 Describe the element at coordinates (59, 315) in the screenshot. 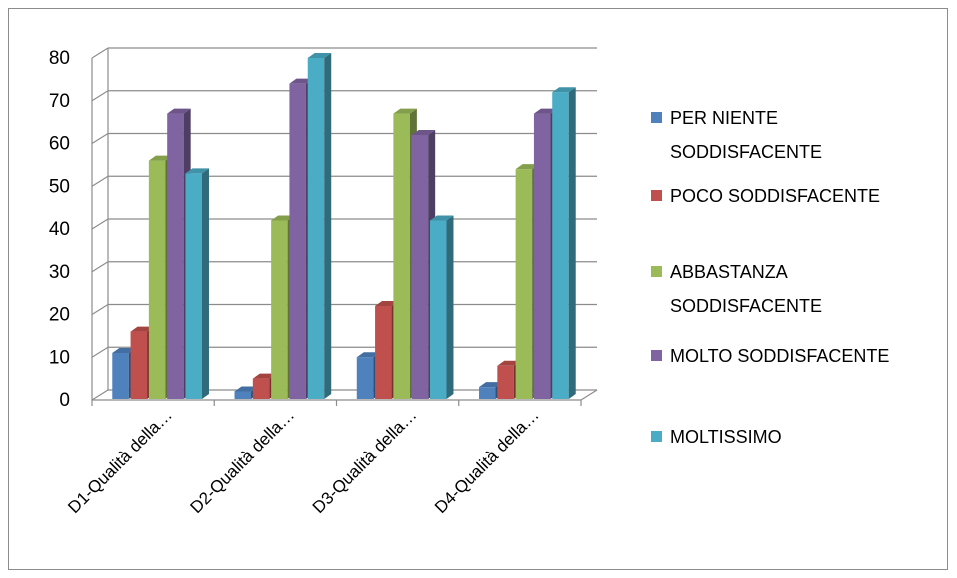

I see `y-tick-label: 20` at that location.